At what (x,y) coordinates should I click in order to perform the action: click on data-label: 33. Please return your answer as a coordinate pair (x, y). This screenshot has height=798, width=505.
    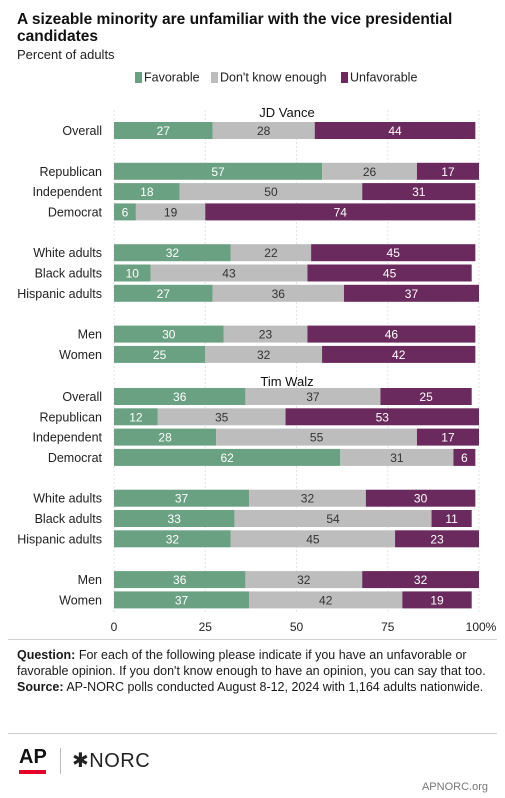
    Looking at the image, I should click on (175, 519).